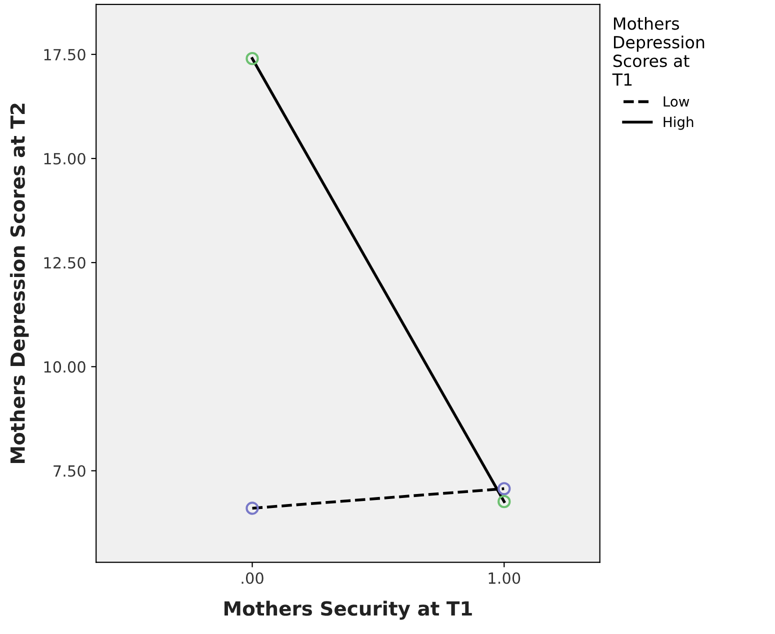 The height and width of the screenshot is (634, 775). Describe the element at coordinates (679, 123) in the screenshot. I see `legend-label: High` at that location.